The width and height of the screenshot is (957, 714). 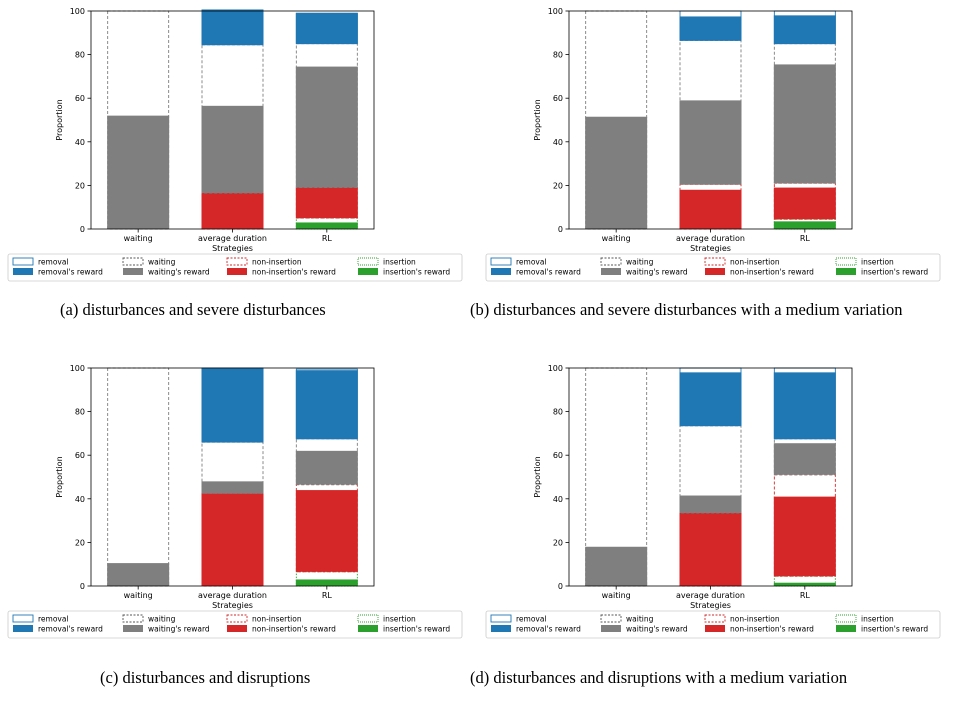 I want to click on caption-c: (c) disturbances and disruptions, so click(x=205, y=677).